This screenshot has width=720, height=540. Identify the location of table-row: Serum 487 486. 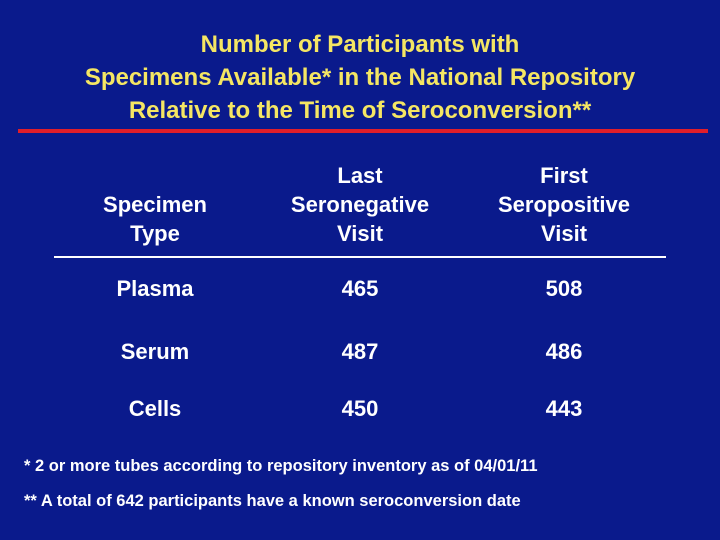
(360, 352).